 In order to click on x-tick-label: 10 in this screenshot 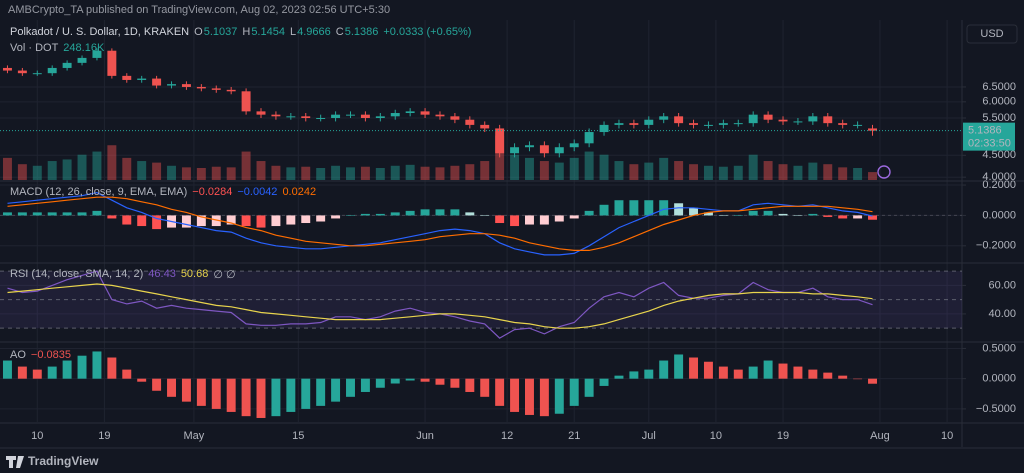, I will do `click(947, 436)`.